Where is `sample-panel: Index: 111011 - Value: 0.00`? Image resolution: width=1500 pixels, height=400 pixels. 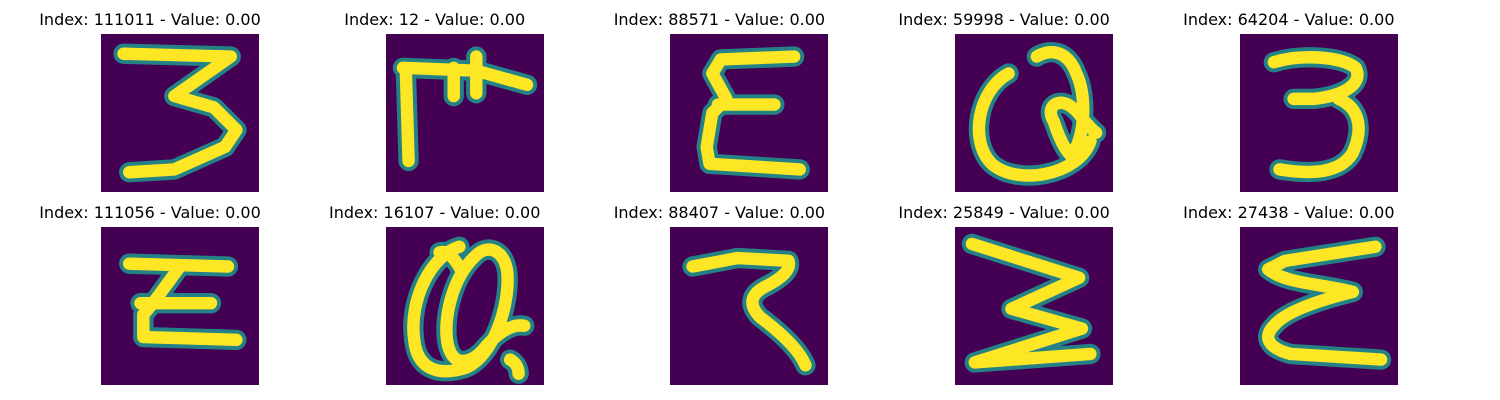 sample-panel: Index: 111011 - Value: 0.00 is located at coordinates (150, 96).